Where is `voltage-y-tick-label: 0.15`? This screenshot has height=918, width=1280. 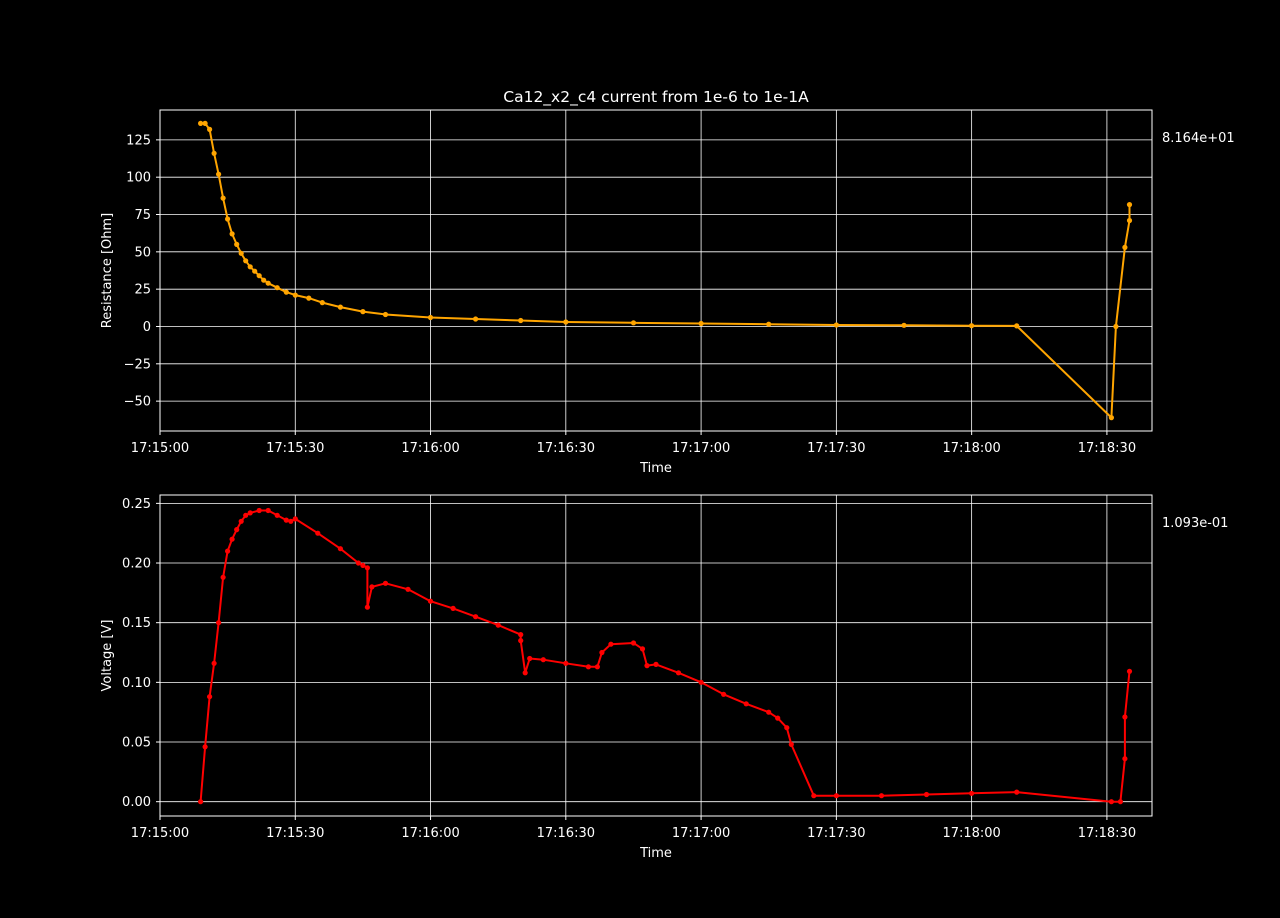
voltage-y-tick-label: 0.15 is located at coordinates (136, 623).